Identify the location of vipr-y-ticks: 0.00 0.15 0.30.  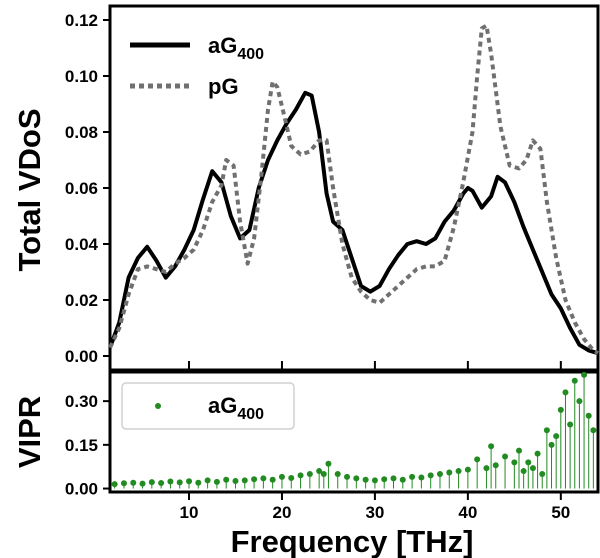
(87, 445).